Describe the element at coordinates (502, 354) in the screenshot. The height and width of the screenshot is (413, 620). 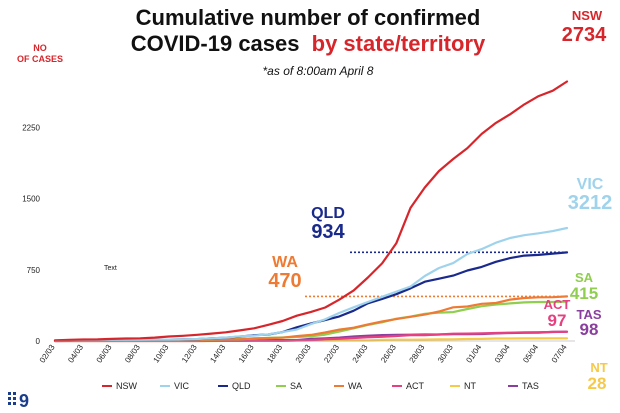
I see `x-tick-label: 03/04` at that location.